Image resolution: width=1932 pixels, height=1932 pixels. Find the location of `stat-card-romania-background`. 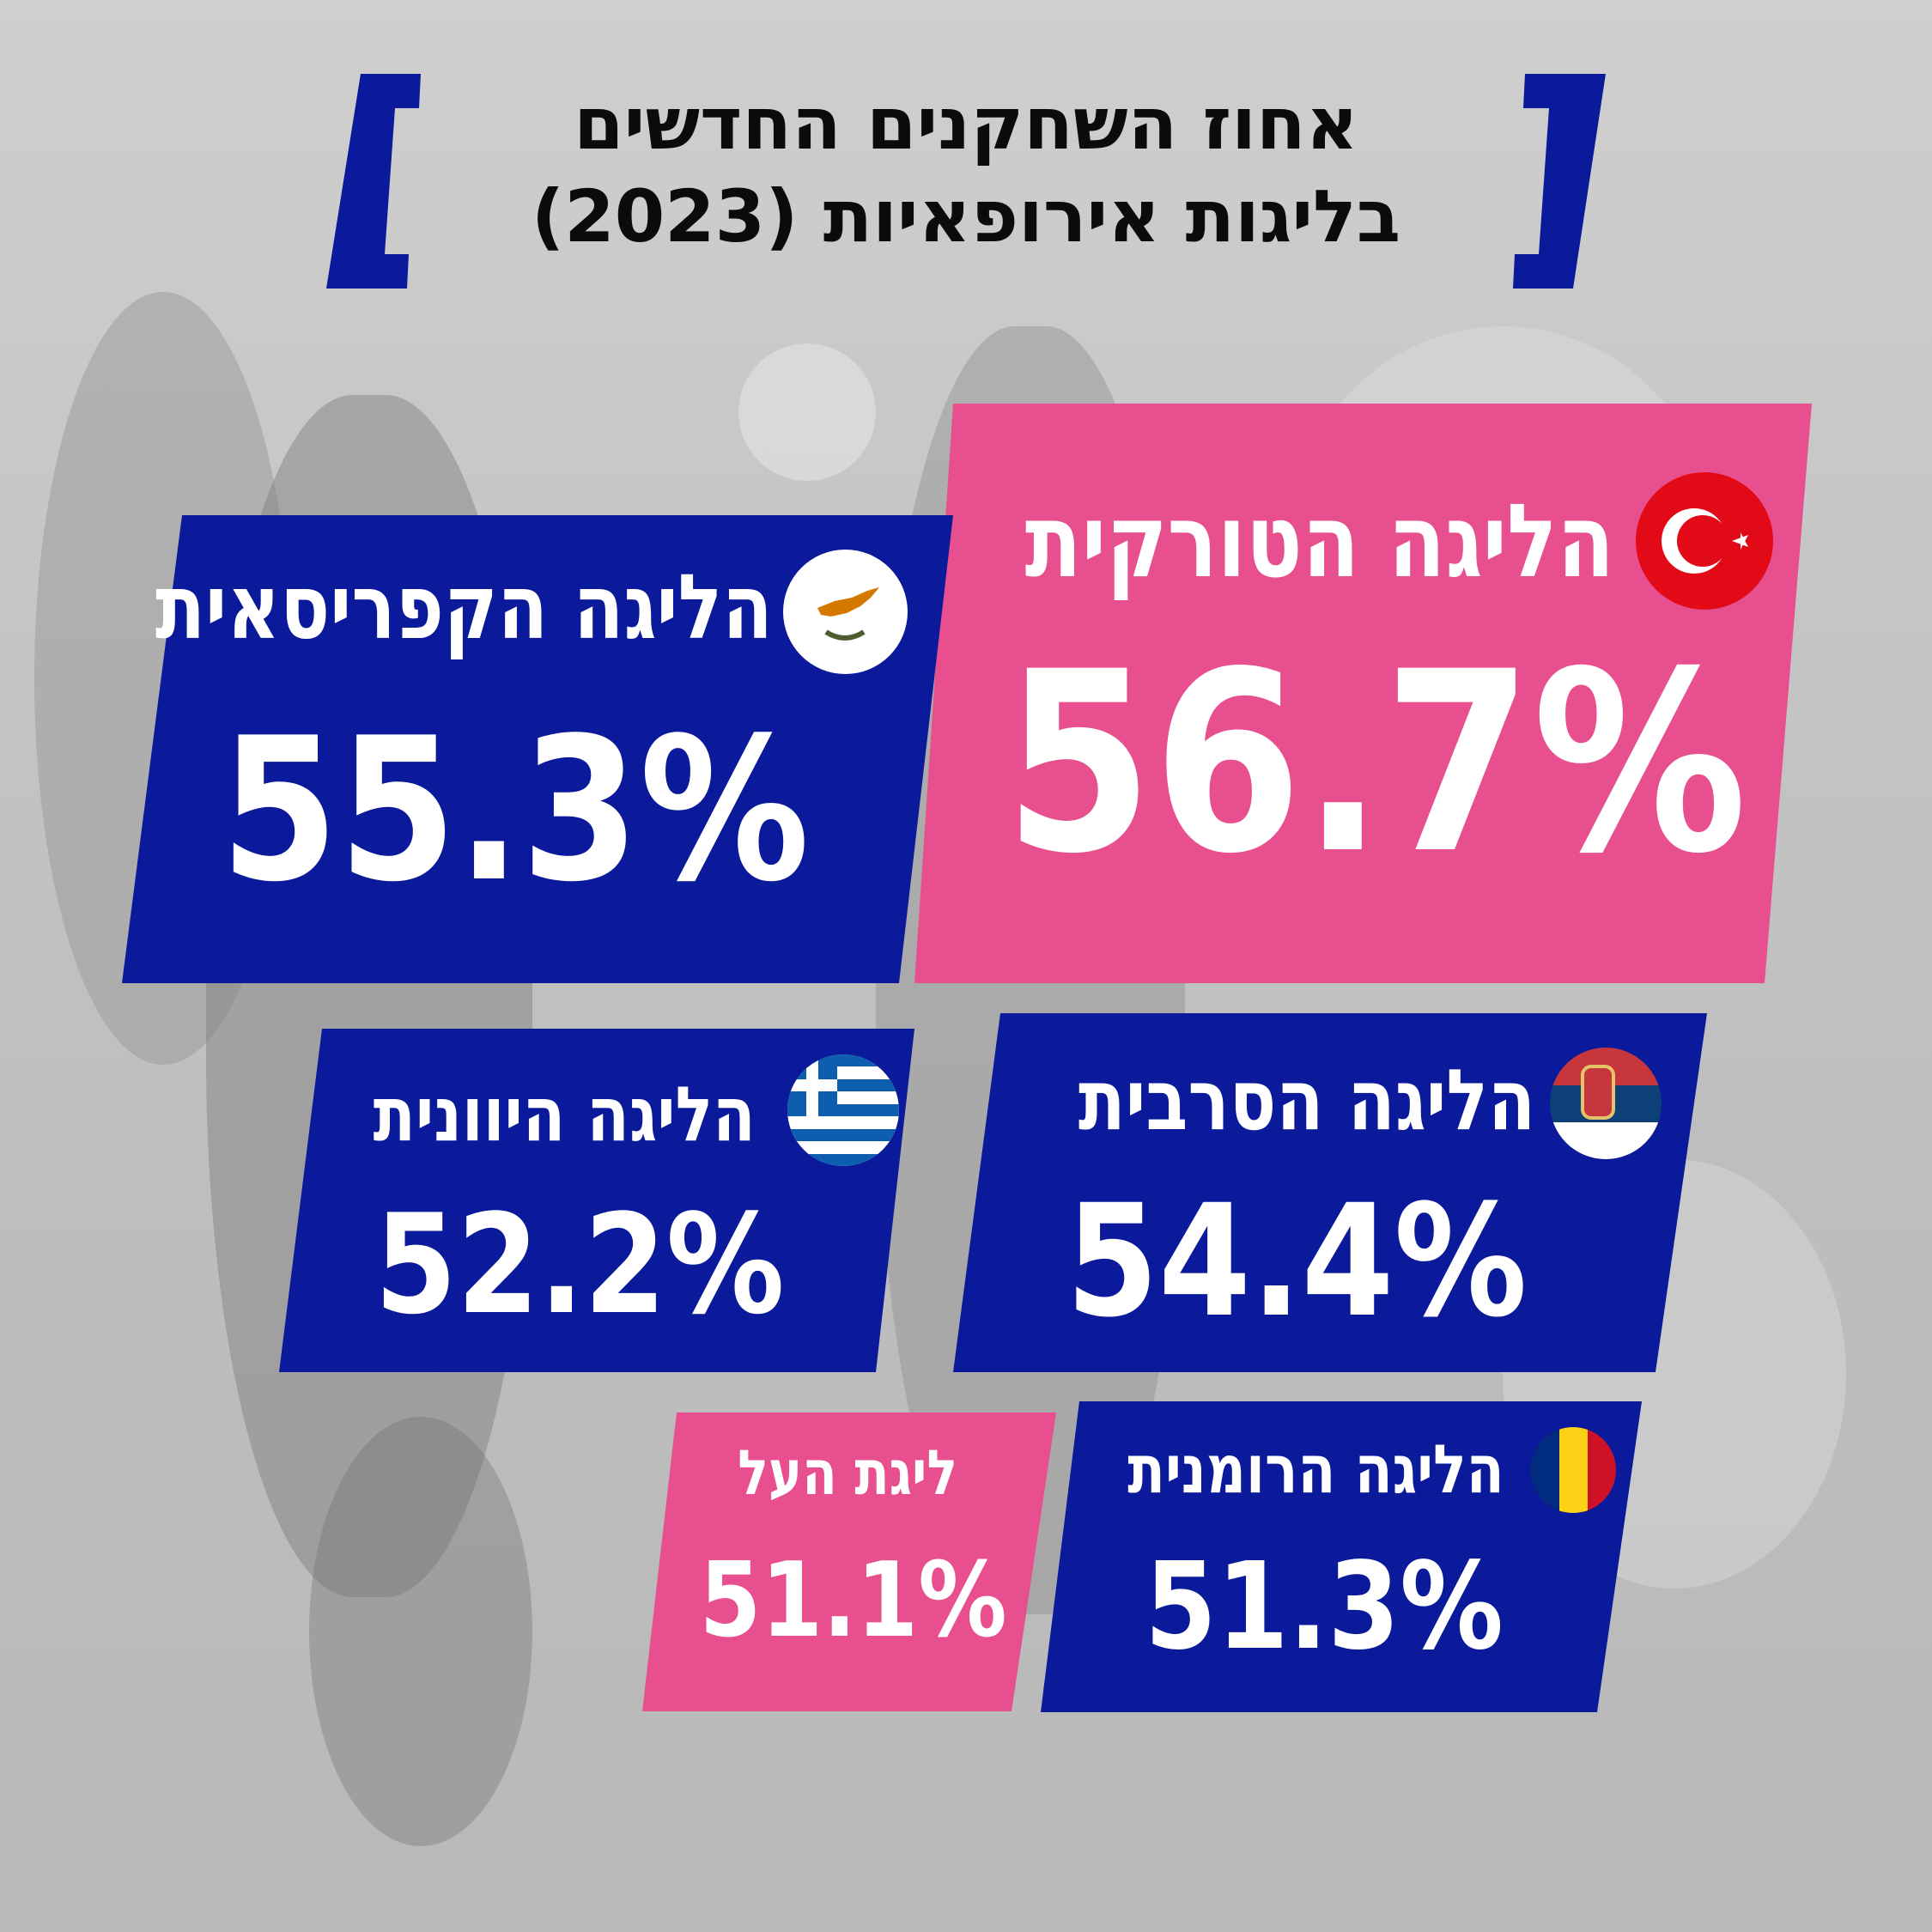

stat-card-romania-background is located at coordinates (1341, 1557).